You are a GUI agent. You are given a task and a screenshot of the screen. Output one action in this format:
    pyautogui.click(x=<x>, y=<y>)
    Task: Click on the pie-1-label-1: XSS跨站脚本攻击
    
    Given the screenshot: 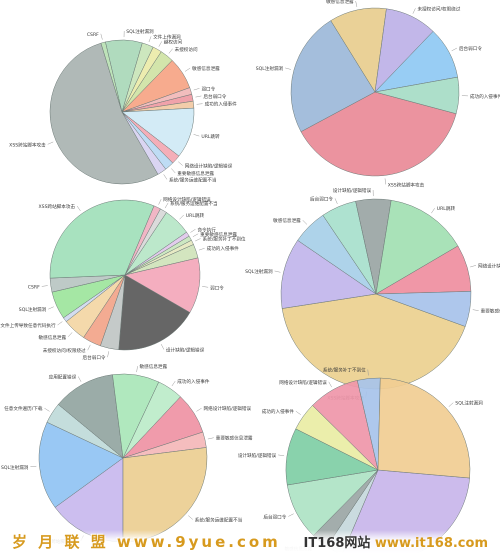 What is the action you would take?
    pyautogui.click(x=27, y=144)
    